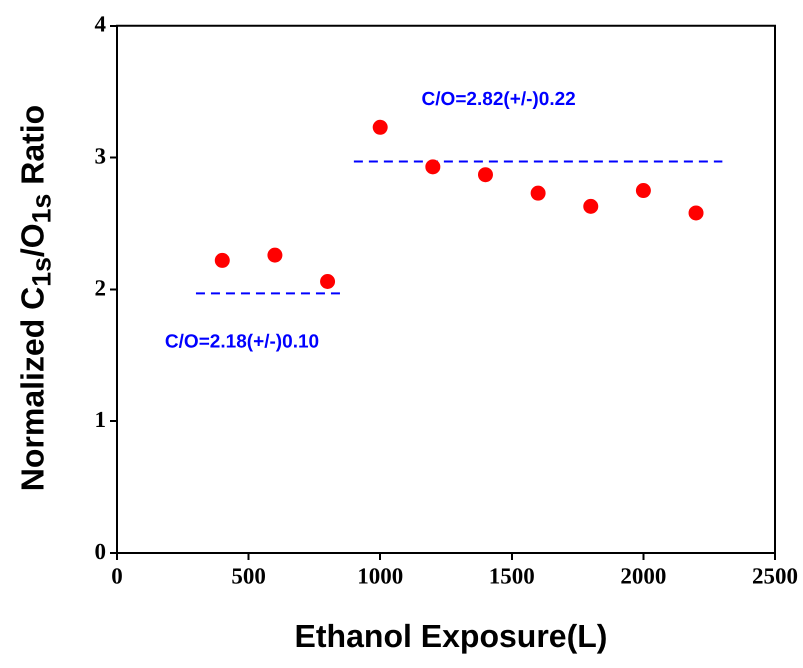 The height and width of the screenshot is (668, 803). What do you see at coordinates (100, 419) in the screenshot?
I see `y-tick-label: 1` at bounding box center [100, 419].